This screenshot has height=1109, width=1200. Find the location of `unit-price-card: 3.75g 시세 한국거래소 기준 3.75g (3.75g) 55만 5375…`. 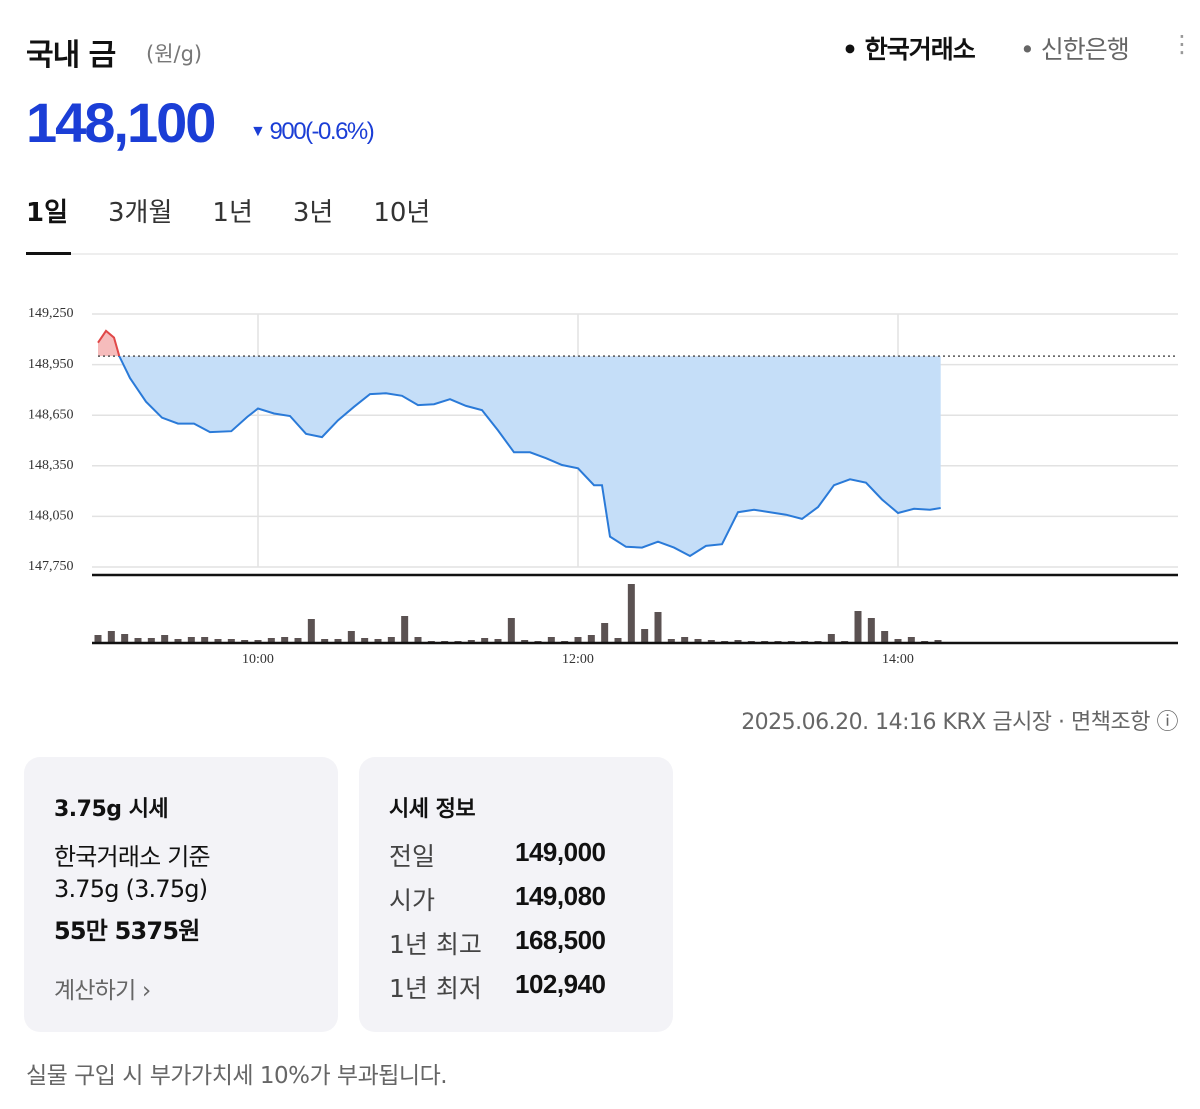

unit-price-card: 3.75g 시세 한국거래소 기준 3.75g (3.75g) 55만 5375… is located at coordinates (181, 894).